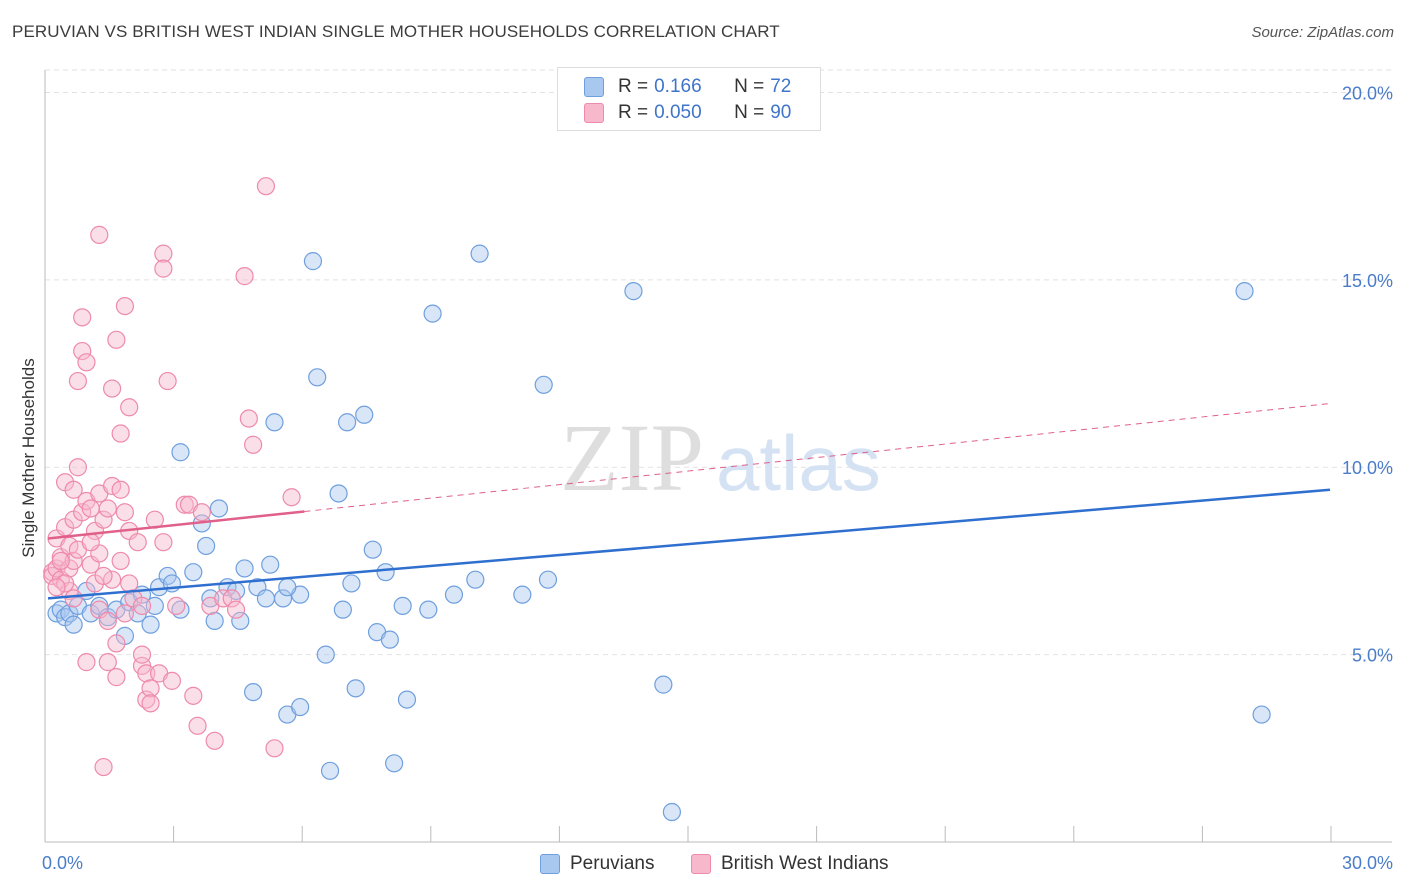 This screenshot has height=892, width=1406. Describe the element at coordinates (1367, 281) in the screenshot. I see `y-tick-label: 15.0%` at that location.